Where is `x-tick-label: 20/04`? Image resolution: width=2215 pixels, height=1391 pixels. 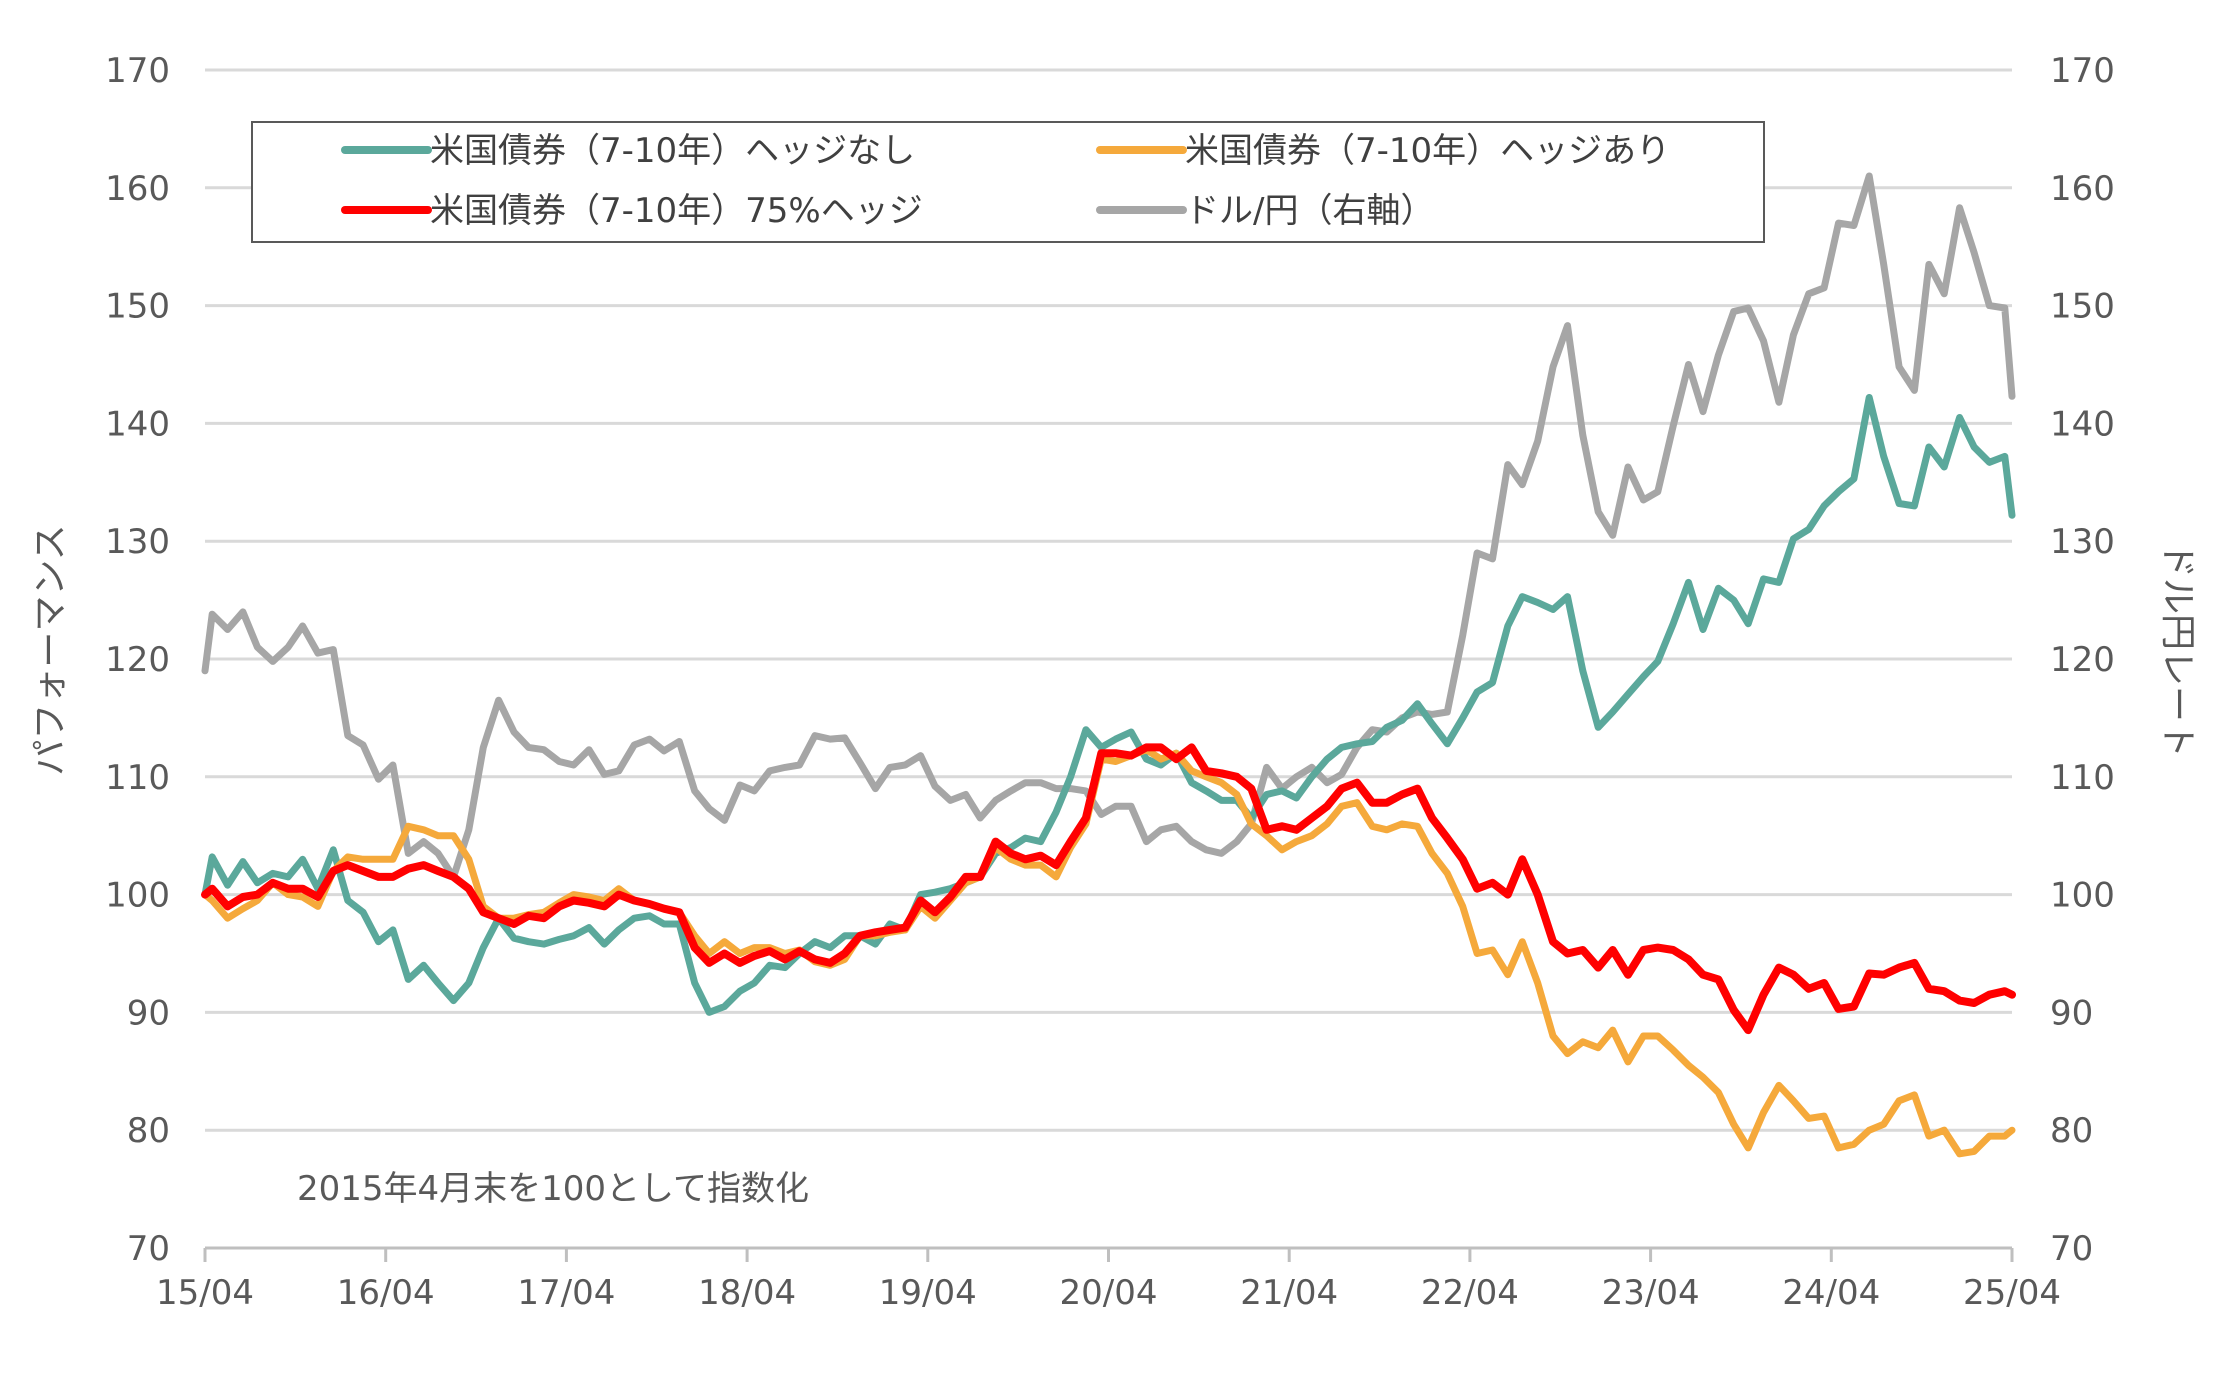 x-tick-label: 20/04 is located at coordinates (1109, 1293).